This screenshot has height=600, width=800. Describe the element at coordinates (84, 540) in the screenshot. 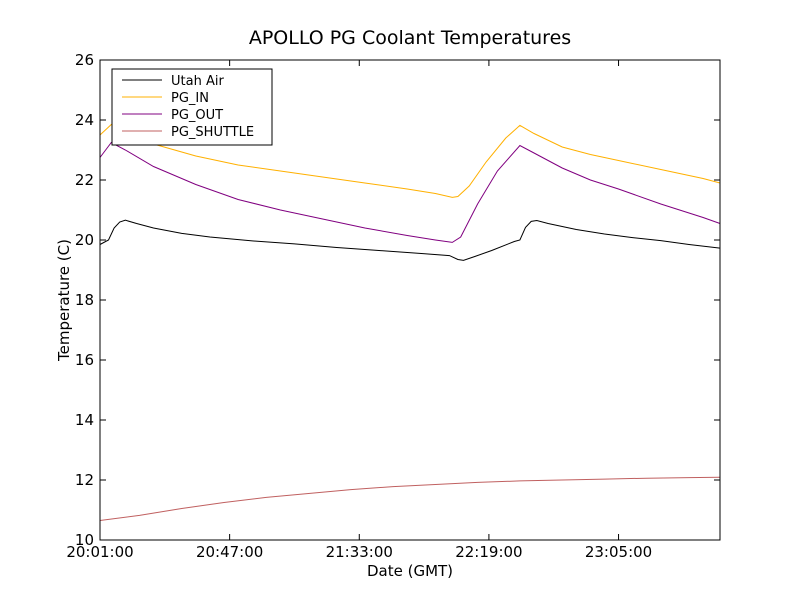

I see `y-tick-label: 10` at that location.